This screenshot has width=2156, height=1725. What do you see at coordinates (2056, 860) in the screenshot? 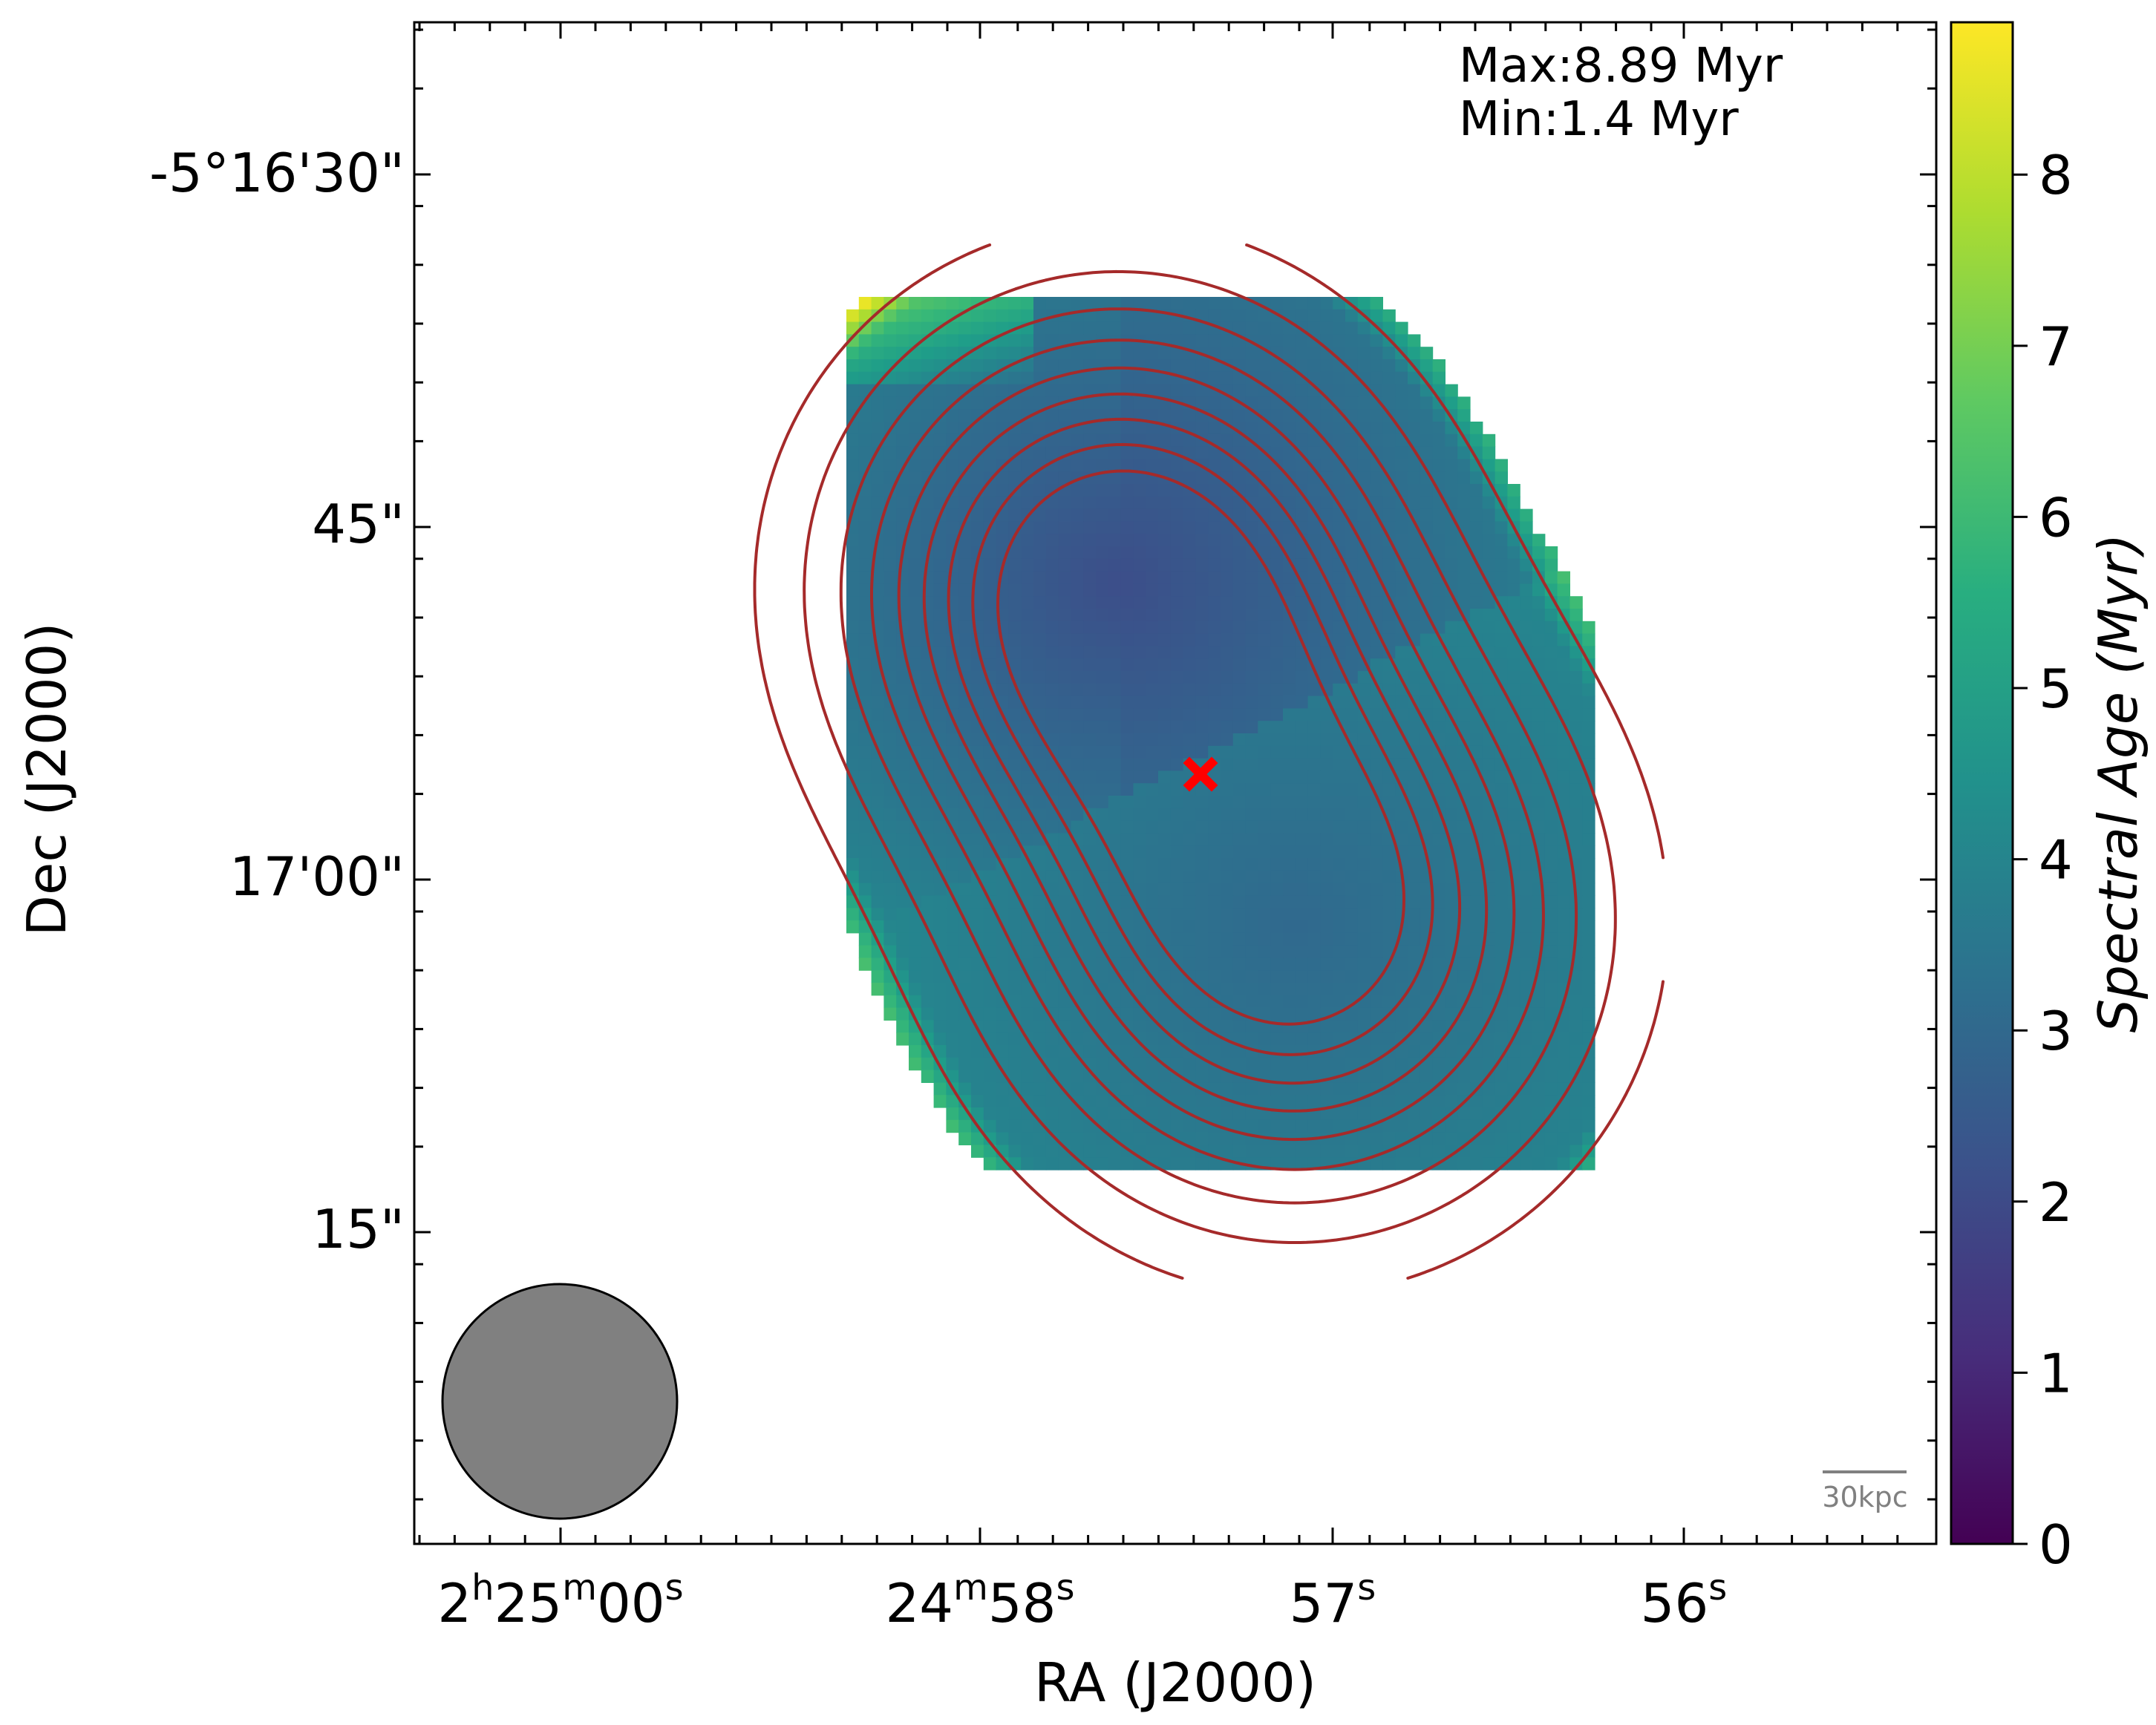
I see `colorbar-tick-label: 4` at bounding box center [2056, 860].